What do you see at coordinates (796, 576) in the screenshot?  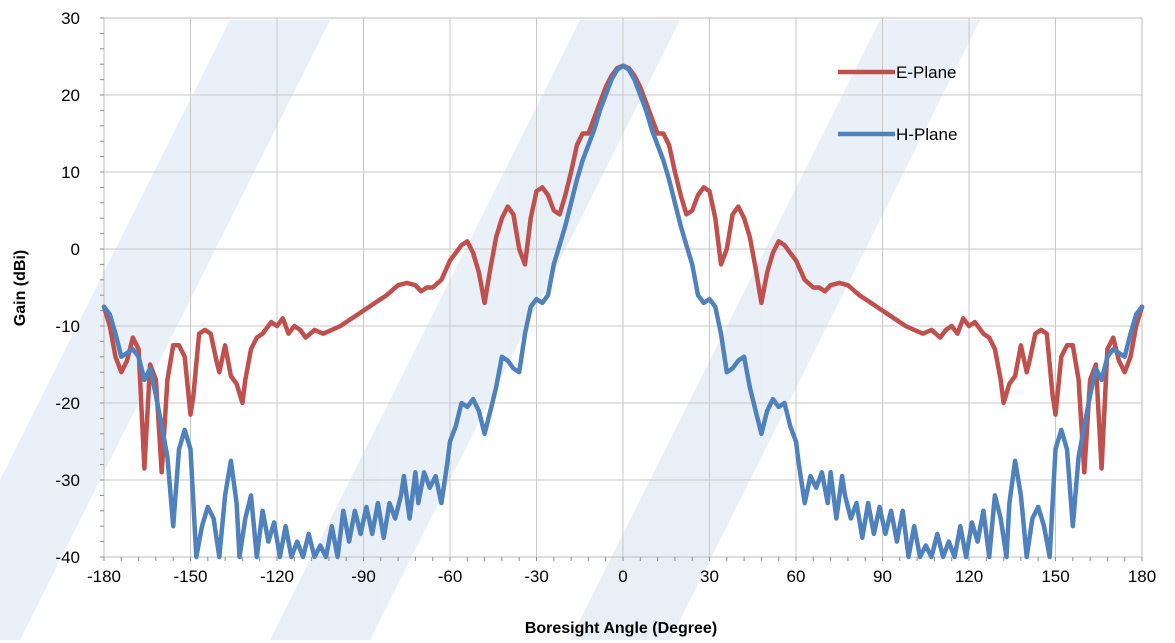 I see `x-tick-label: 60` at bounding box center [796, 576].